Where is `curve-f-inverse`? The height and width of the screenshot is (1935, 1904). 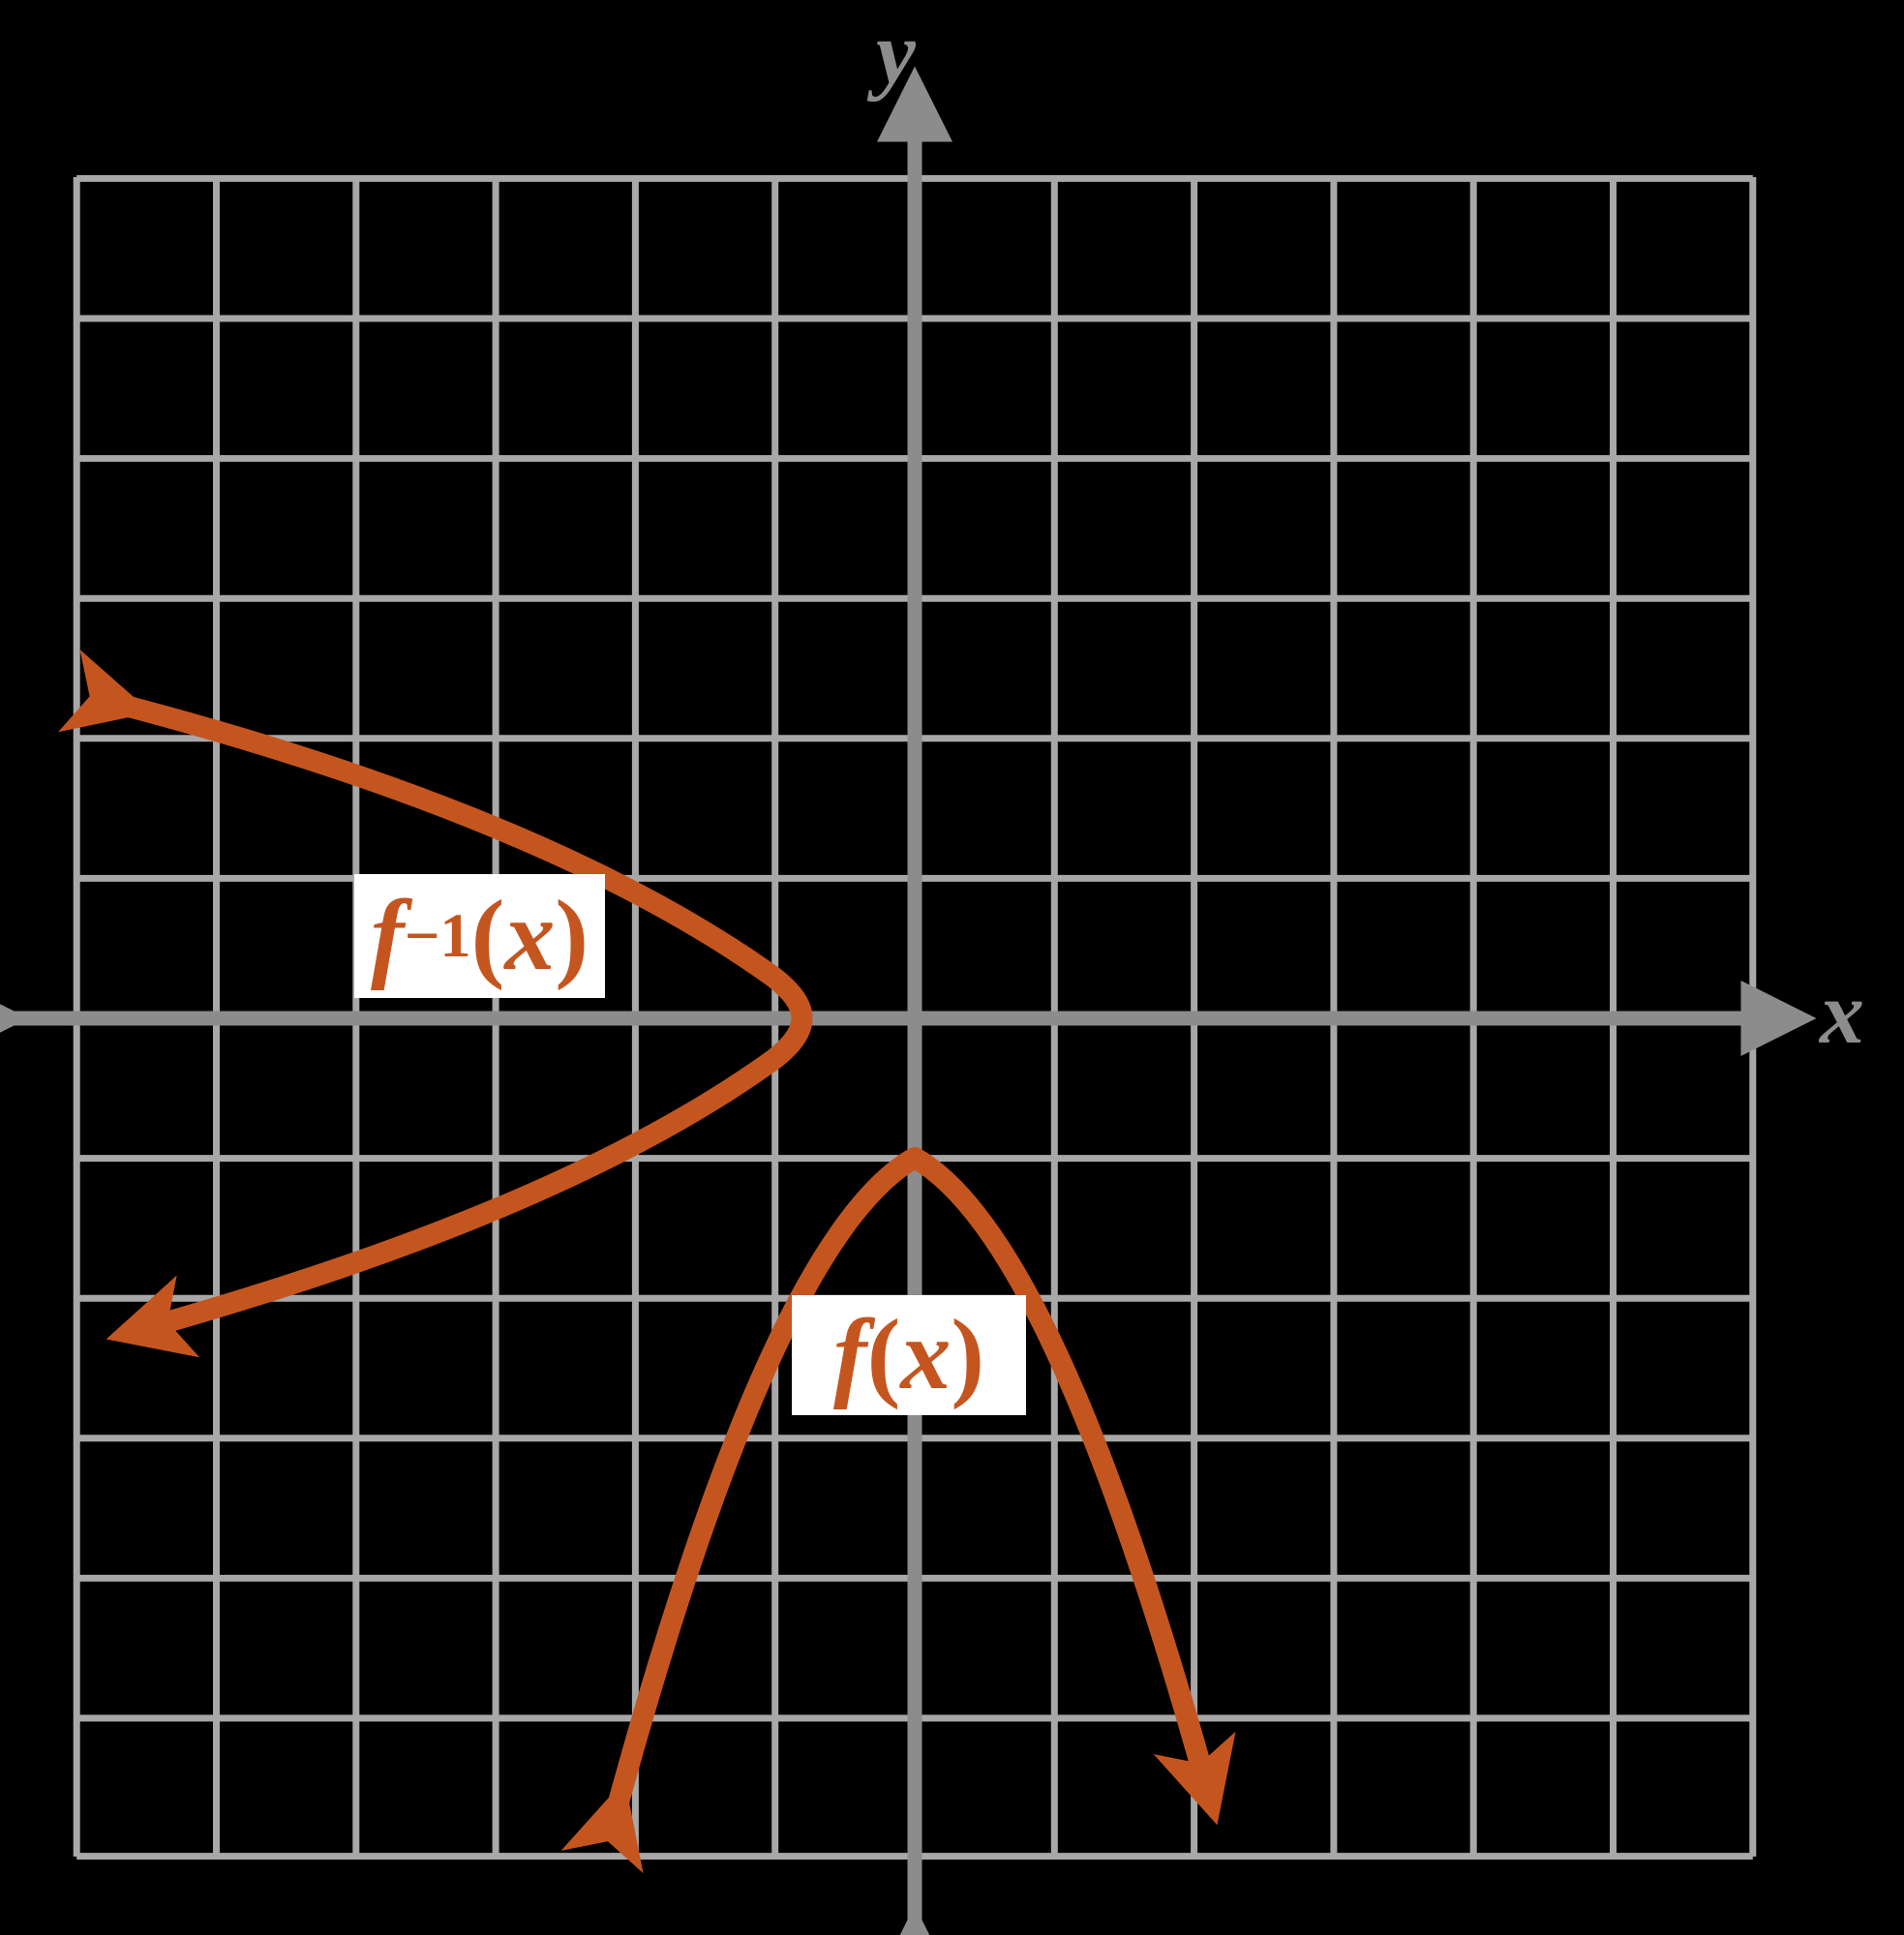 curve-f-inverse is located at coordinates (436, 1004).